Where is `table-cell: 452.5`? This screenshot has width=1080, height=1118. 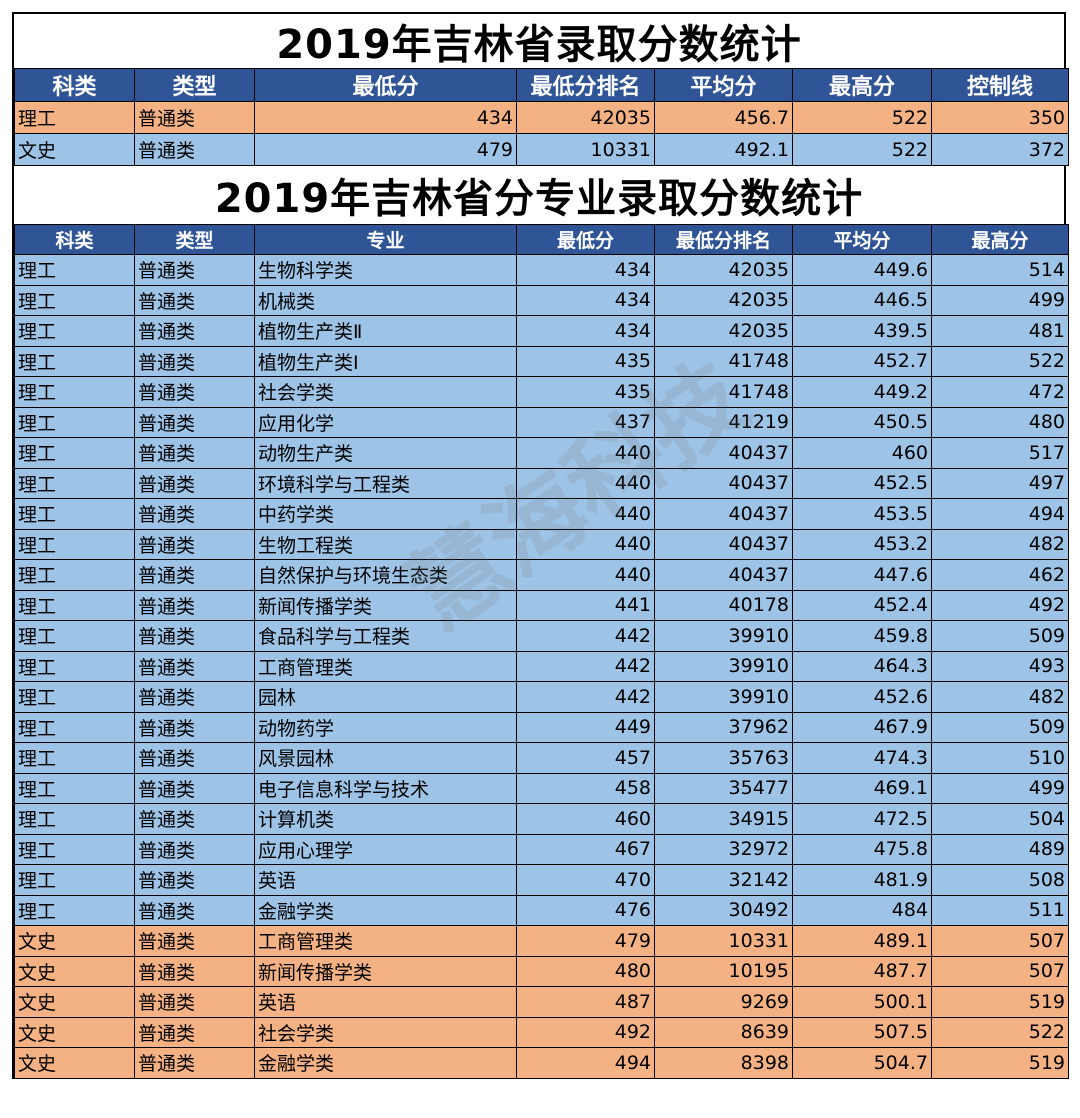
table-cell: 452.5 is located at coordinates (862, 483).